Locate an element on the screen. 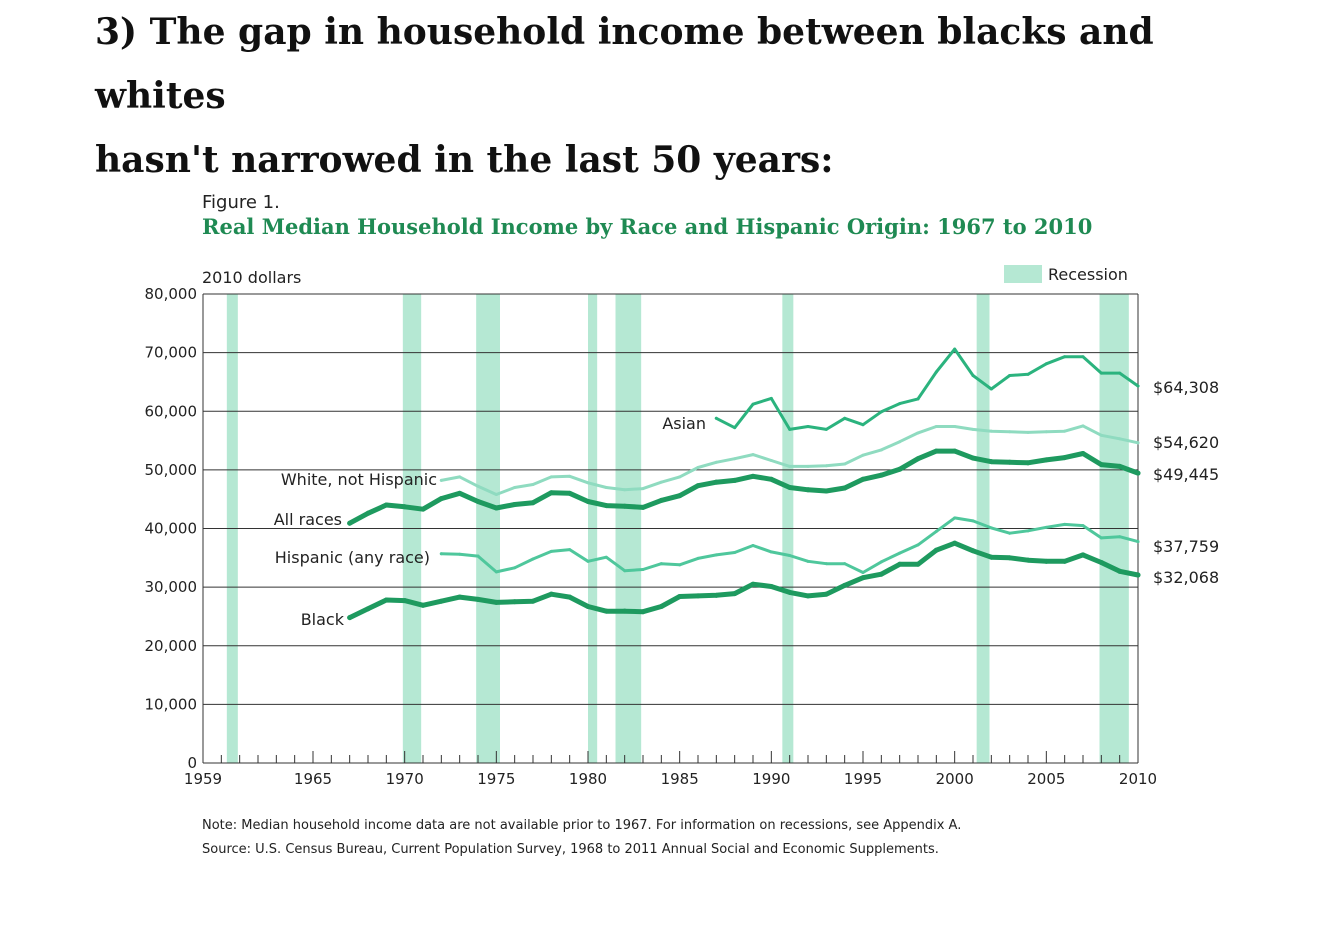 Image resolution: width=1334 pixels, height=936 pixels. data-point-hispanic-2009 is located at coordinates (1120, 537).